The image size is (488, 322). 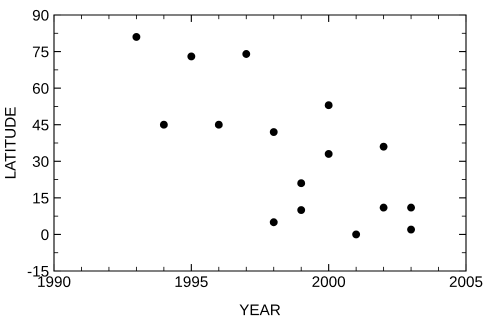 I want to click on y-tick-label: 90, so click(x=40, y=15).